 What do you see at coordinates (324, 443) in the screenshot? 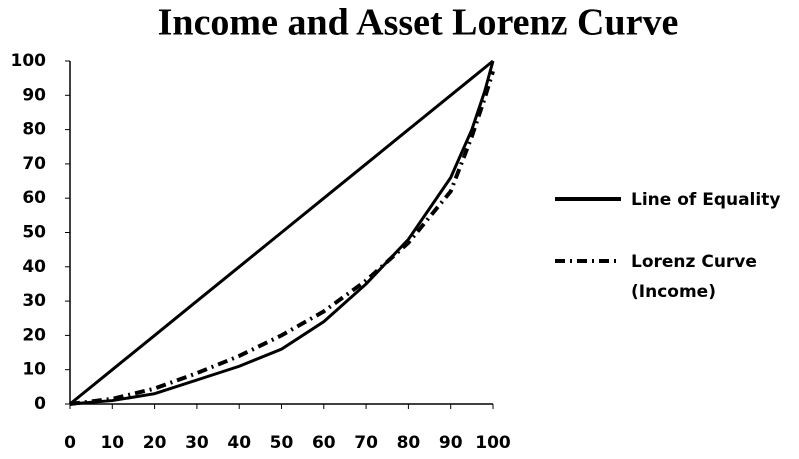
I see `x-tick-label: 60` at bounding box center [324, 443].